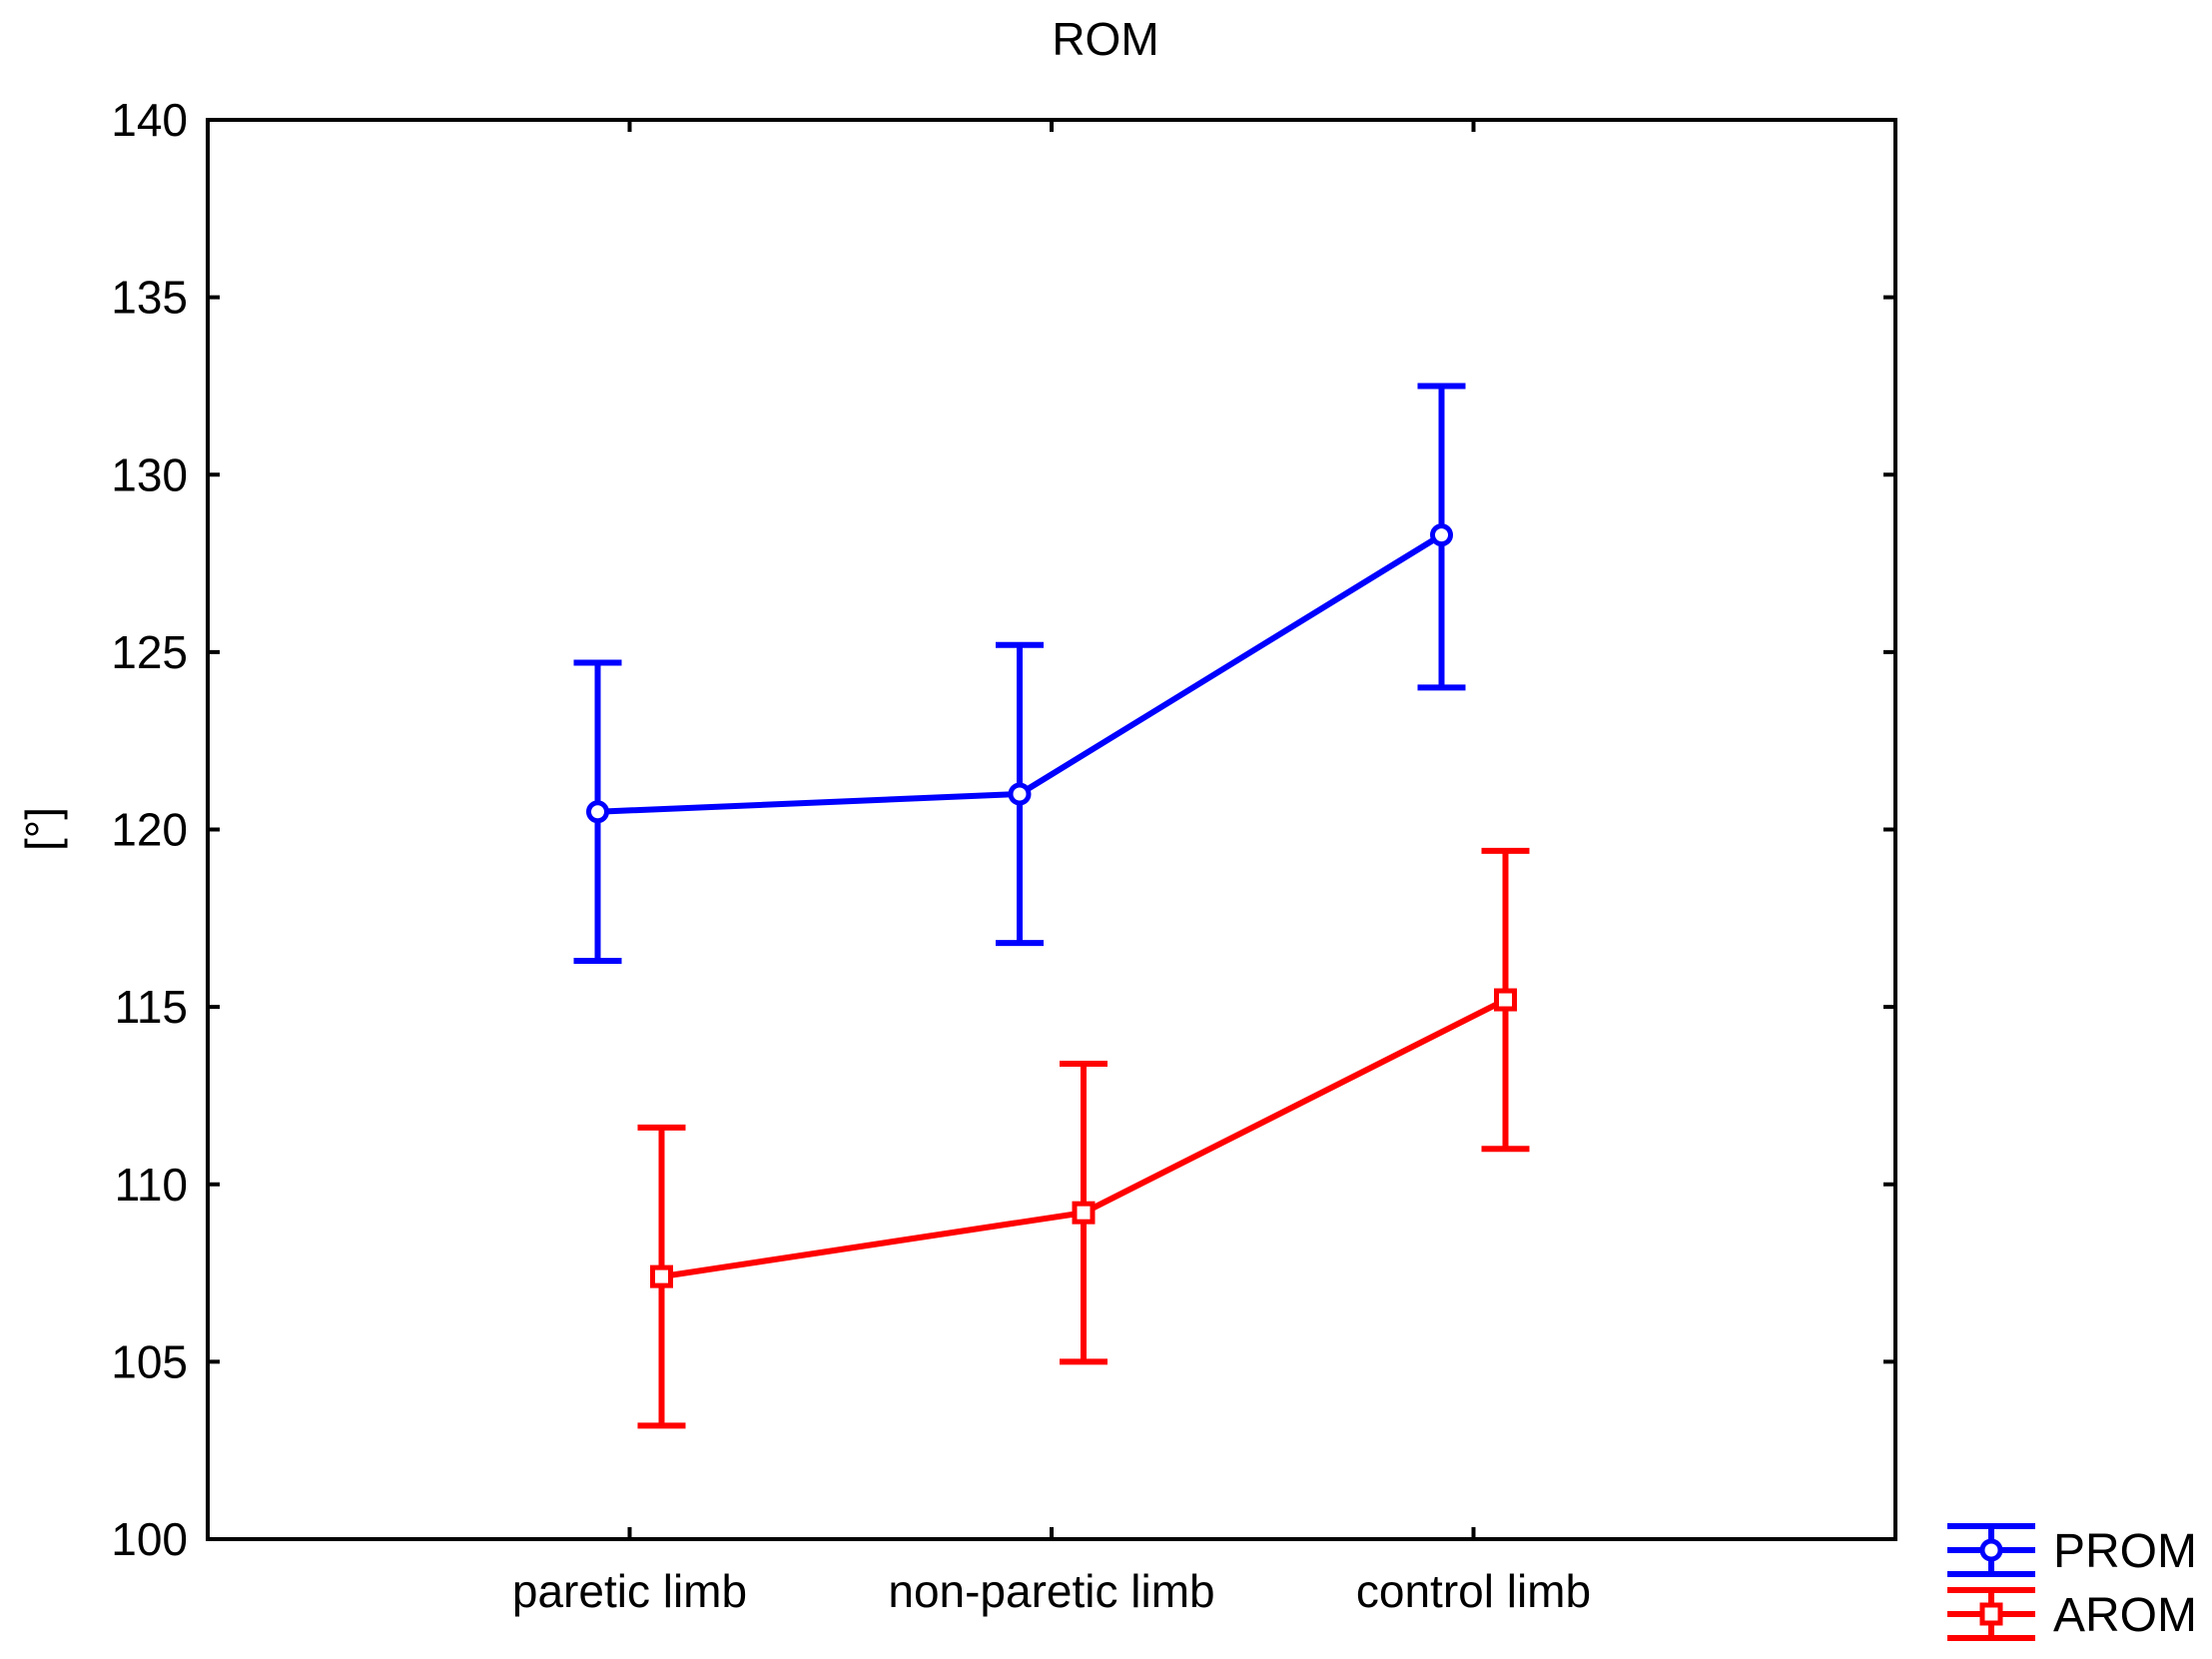 The width and height of the screenshot is (2212, 1659). I want to click on x-tick-label: paretic limb, so click(629, 1591).